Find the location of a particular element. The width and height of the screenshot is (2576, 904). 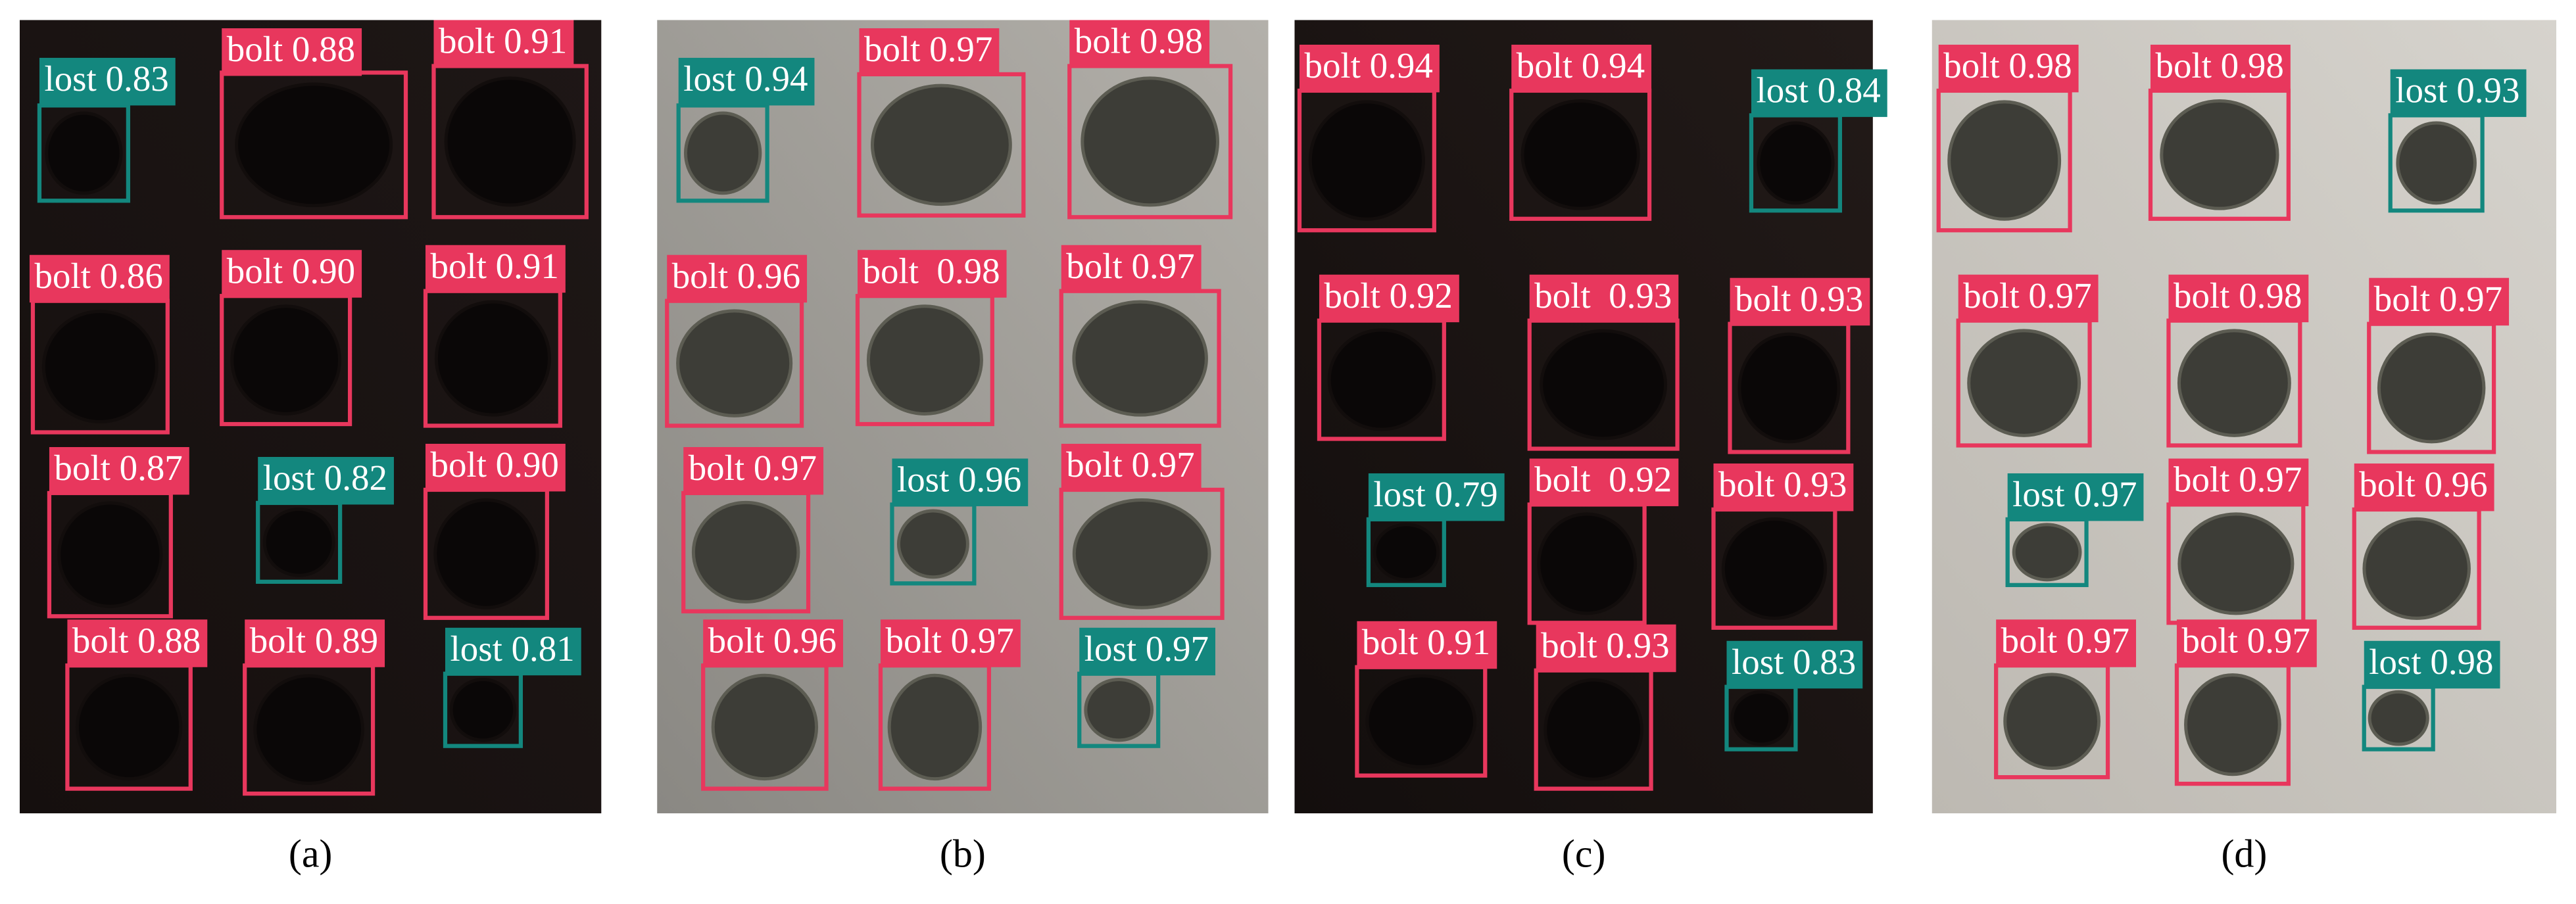

detection-label: bolt 0.86 is located at coordinates (98, 276).